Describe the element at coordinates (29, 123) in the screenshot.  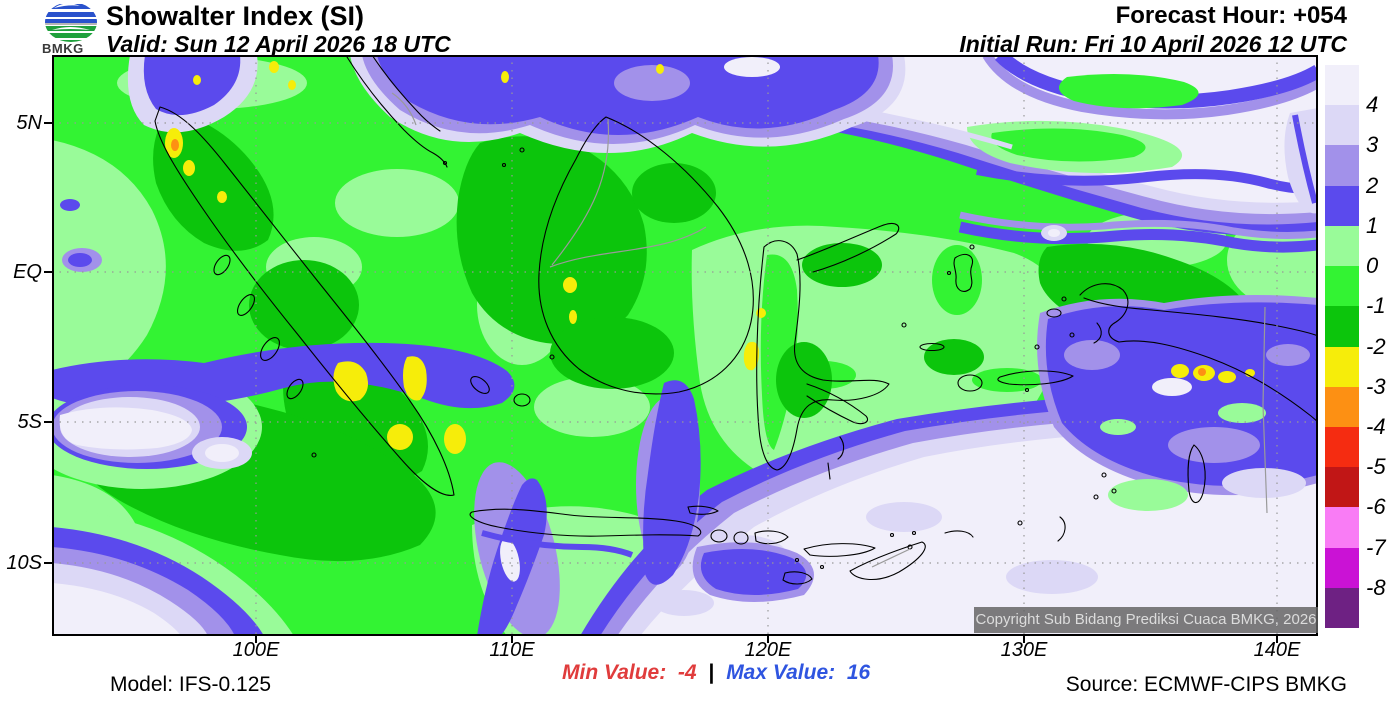
I see `lat-label-5n: 5N` at that location.